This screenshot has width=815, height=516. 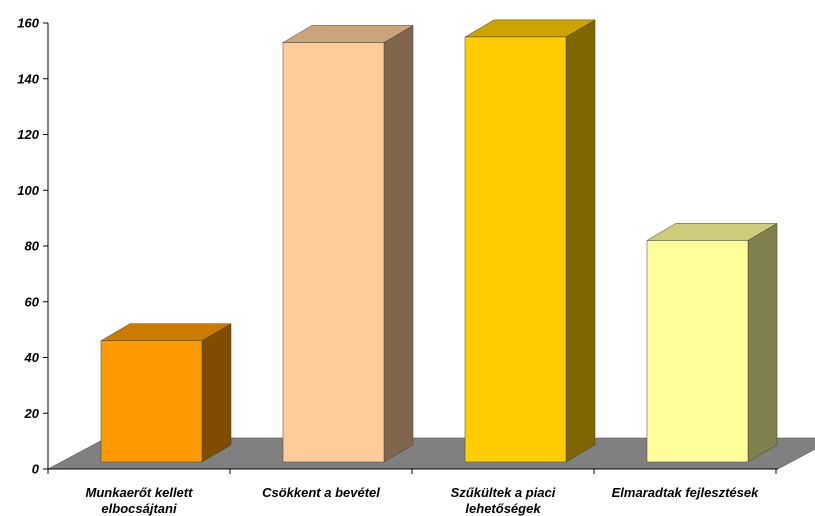 I want to click on y-tick-label: 120, so click(x=28, y=134).